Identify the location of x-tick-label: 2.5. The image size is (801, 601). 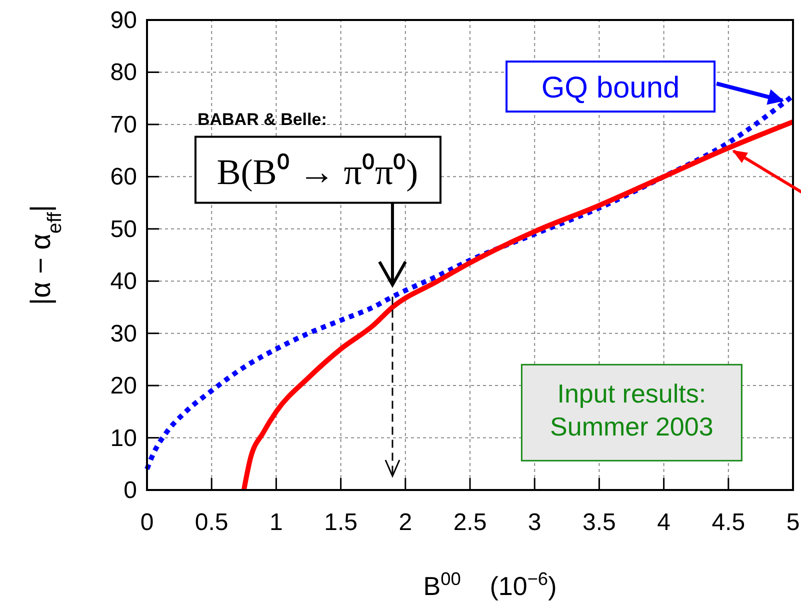
(470, 522).